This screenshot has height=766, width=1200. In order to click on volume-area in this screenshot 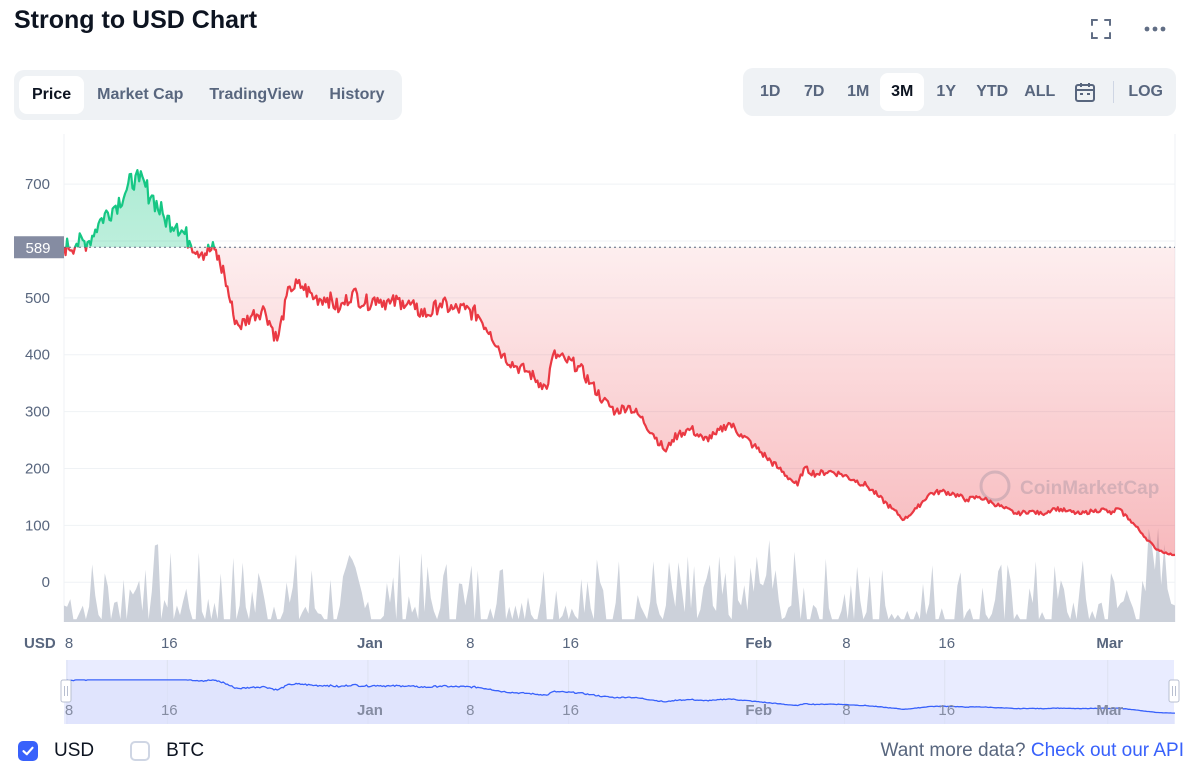, I will do `click(619, 574)`.